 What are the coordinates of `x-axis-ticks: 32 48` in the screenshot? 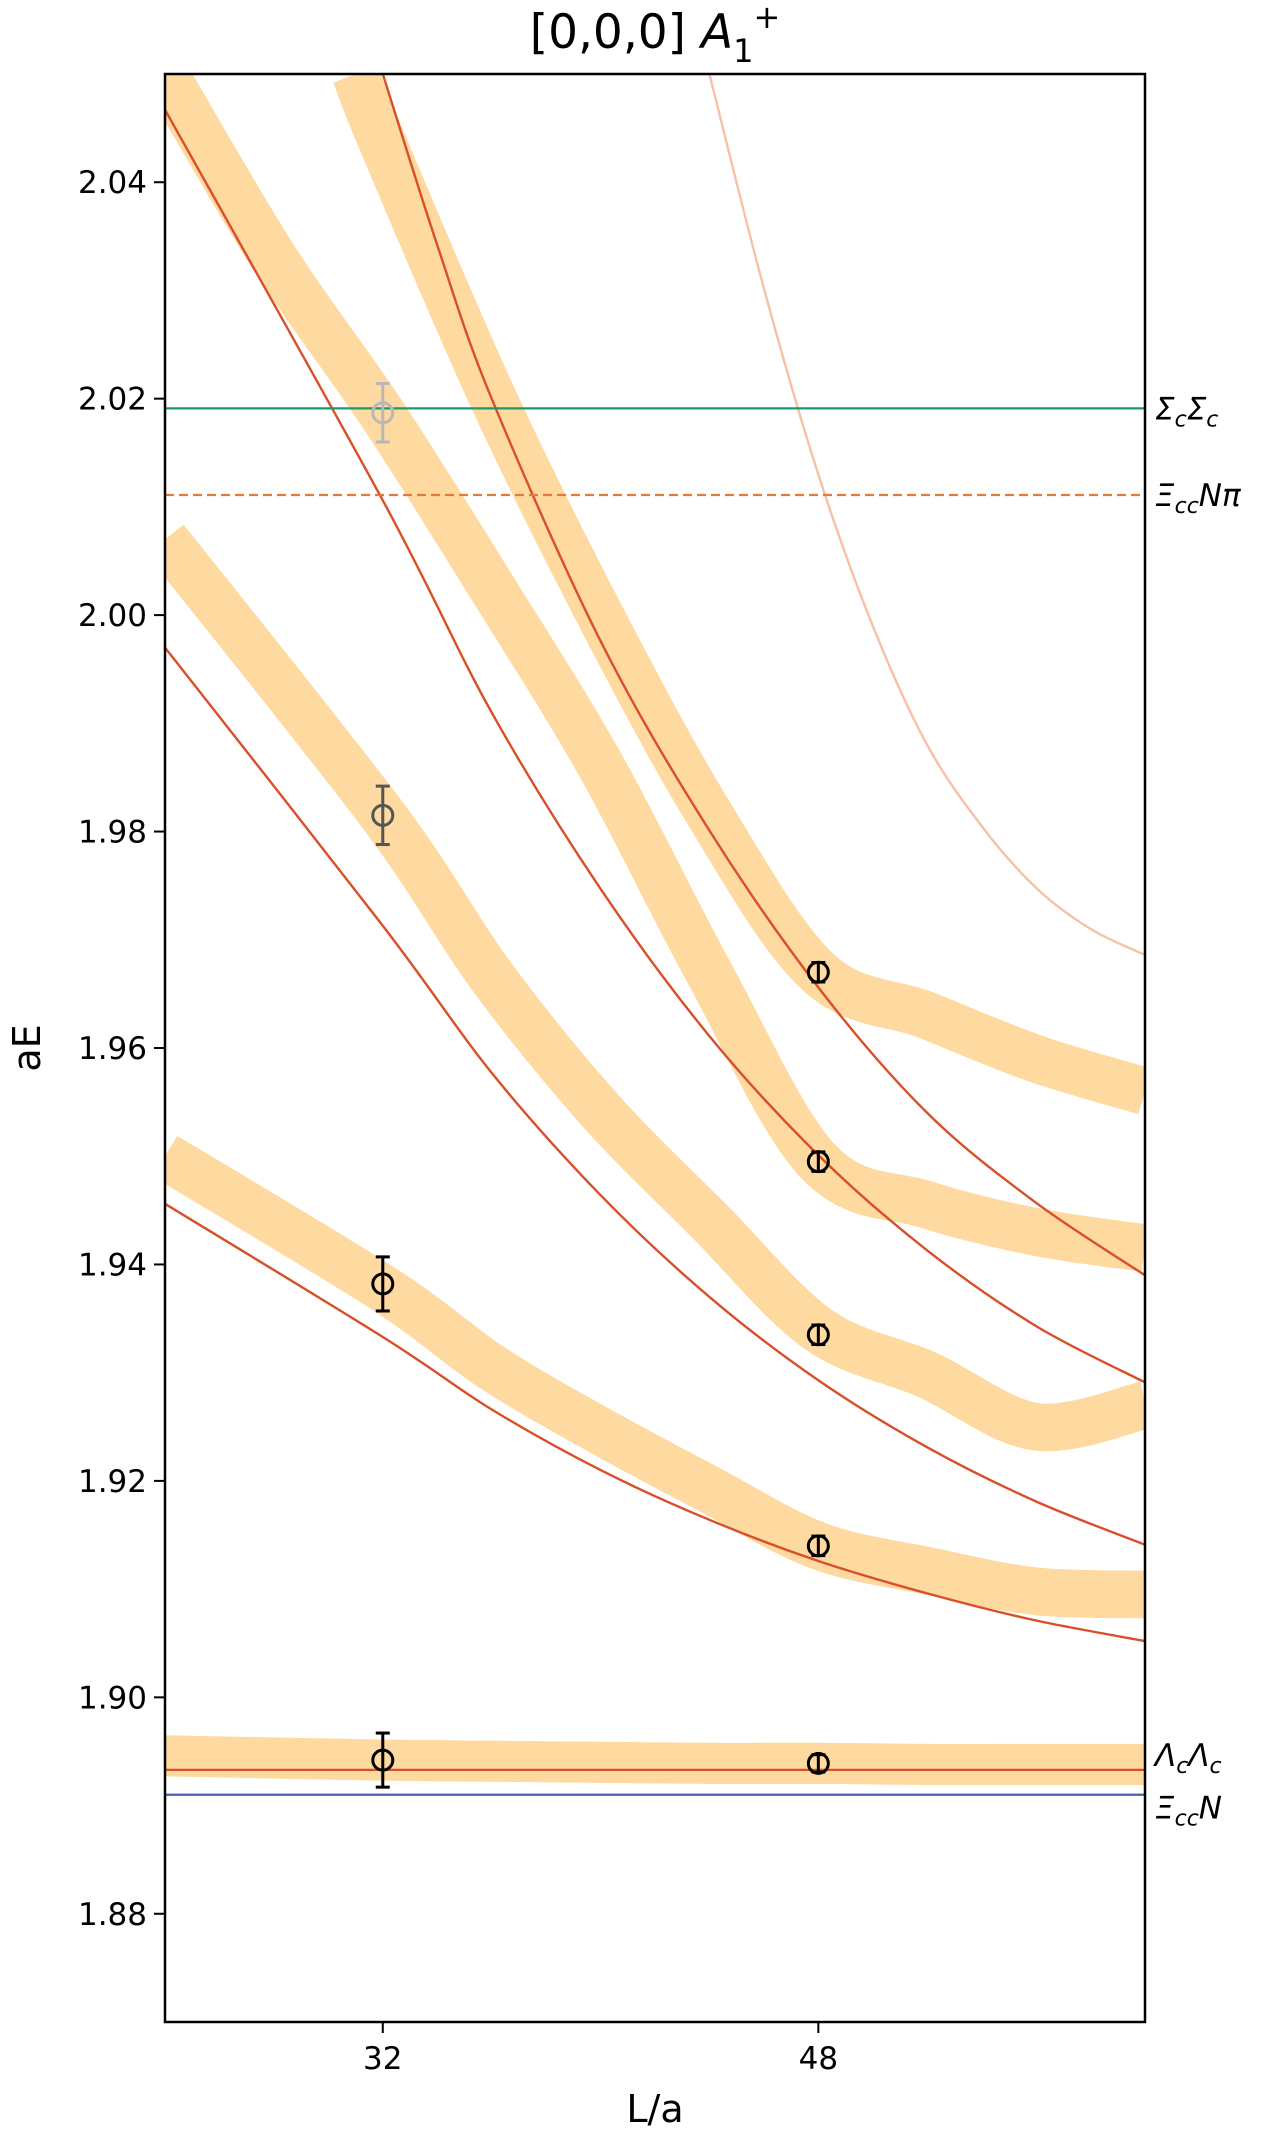 It's located at (600, 2049).